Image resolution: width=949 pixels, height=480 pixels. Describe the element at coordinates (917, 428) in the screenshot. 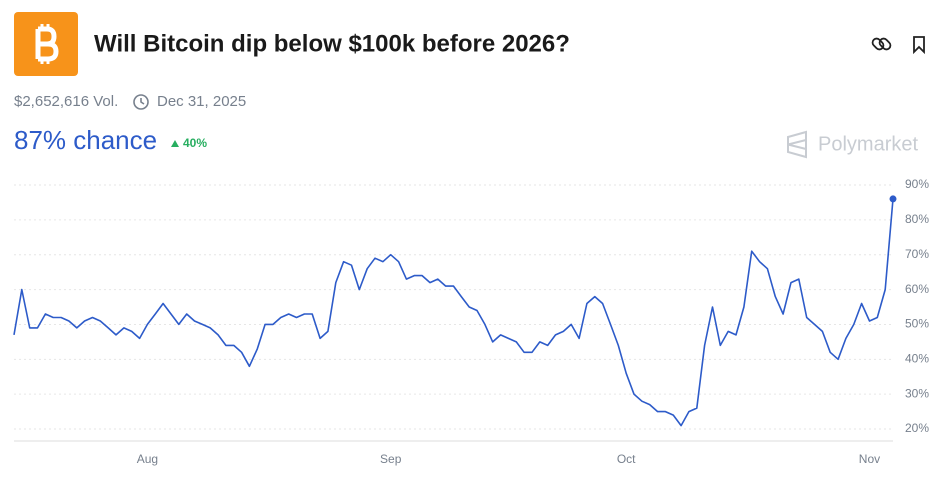

I see `y-tick-label: 20%` at that location.